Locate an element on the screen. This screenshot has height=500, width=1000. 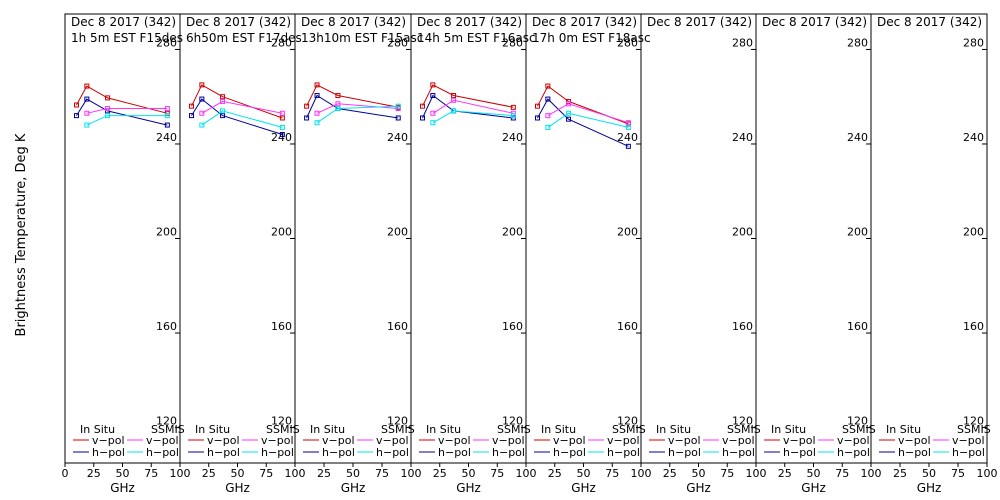
series-line-sat_v is located at coordinates (588, 113).